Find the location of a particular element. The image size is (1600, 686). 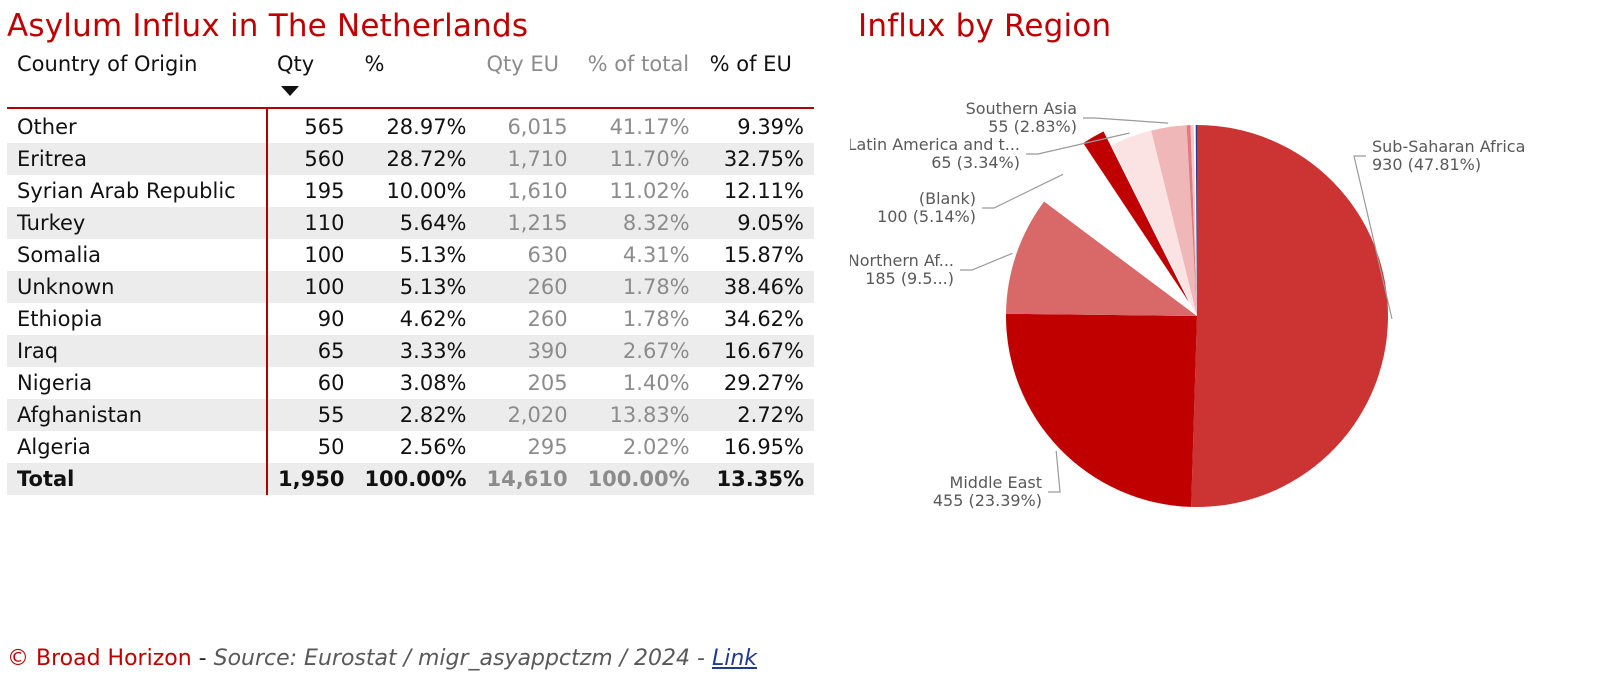

total-cell-qty-eu: 14,610 is located at coordinates (527, 479).